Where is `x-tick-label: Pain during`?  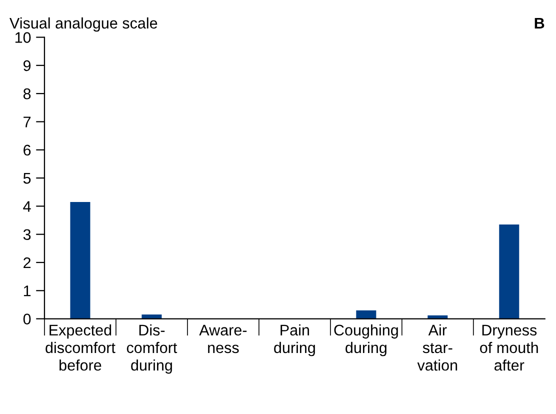 x-tick-label: Pain during is located at coordinates (294, 340).